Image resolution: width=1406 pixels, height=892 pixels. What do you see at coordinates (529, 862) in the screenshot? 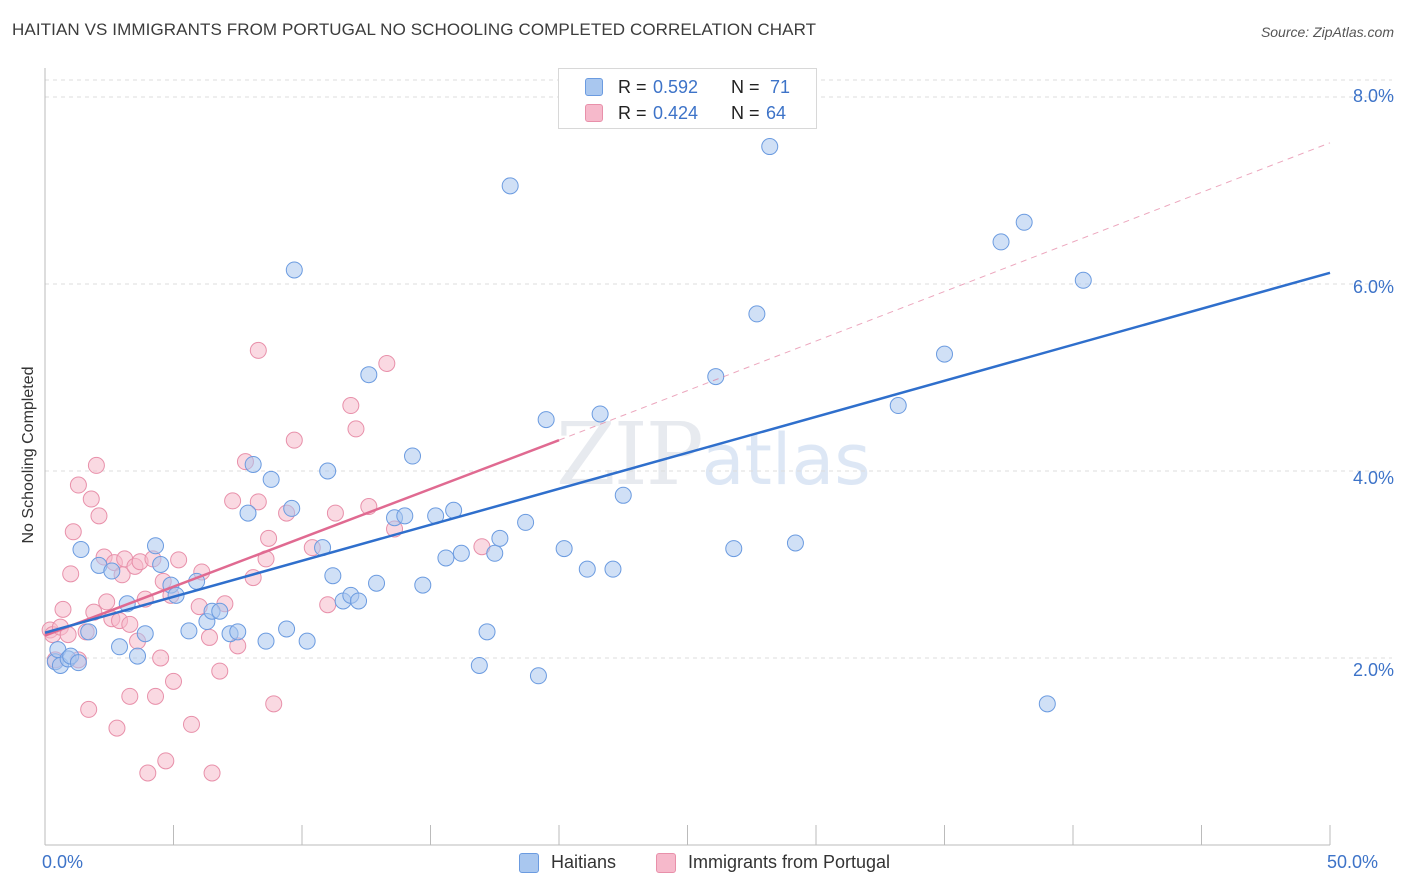
I see `haitians-legend-swatch` at bounding box center [529, 862].